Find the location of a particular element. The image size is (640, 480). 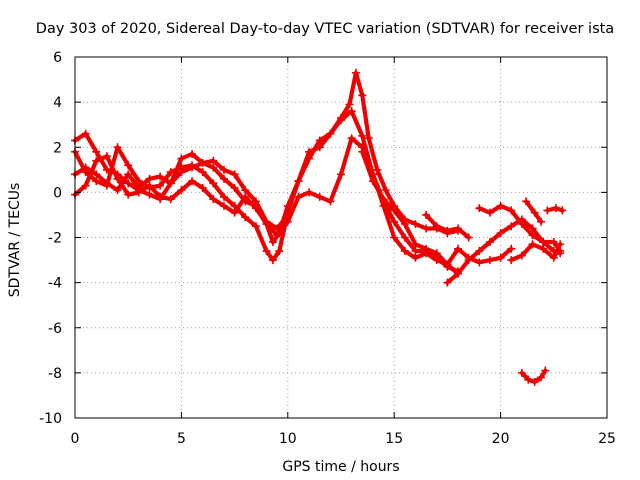

y-tick-label: 6 is located at coordinates (57, 58).